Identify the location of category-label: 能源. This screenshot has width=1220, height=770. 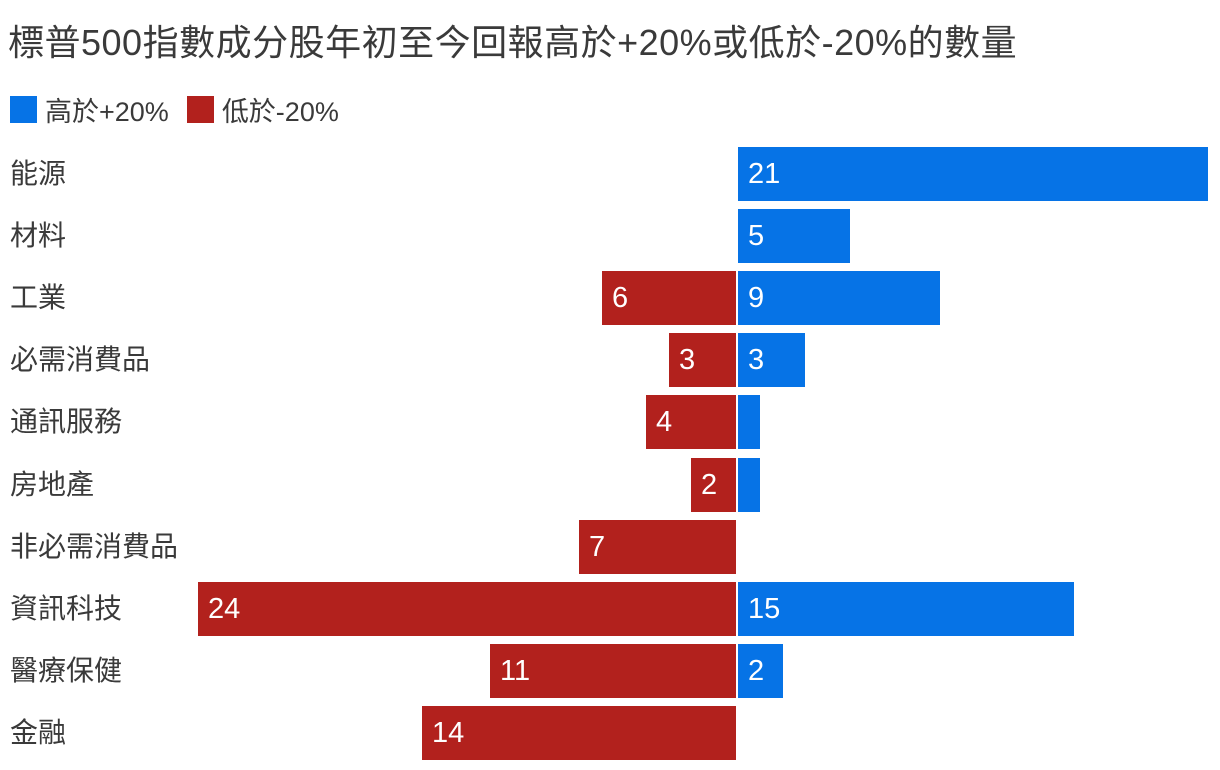
(38, 173).